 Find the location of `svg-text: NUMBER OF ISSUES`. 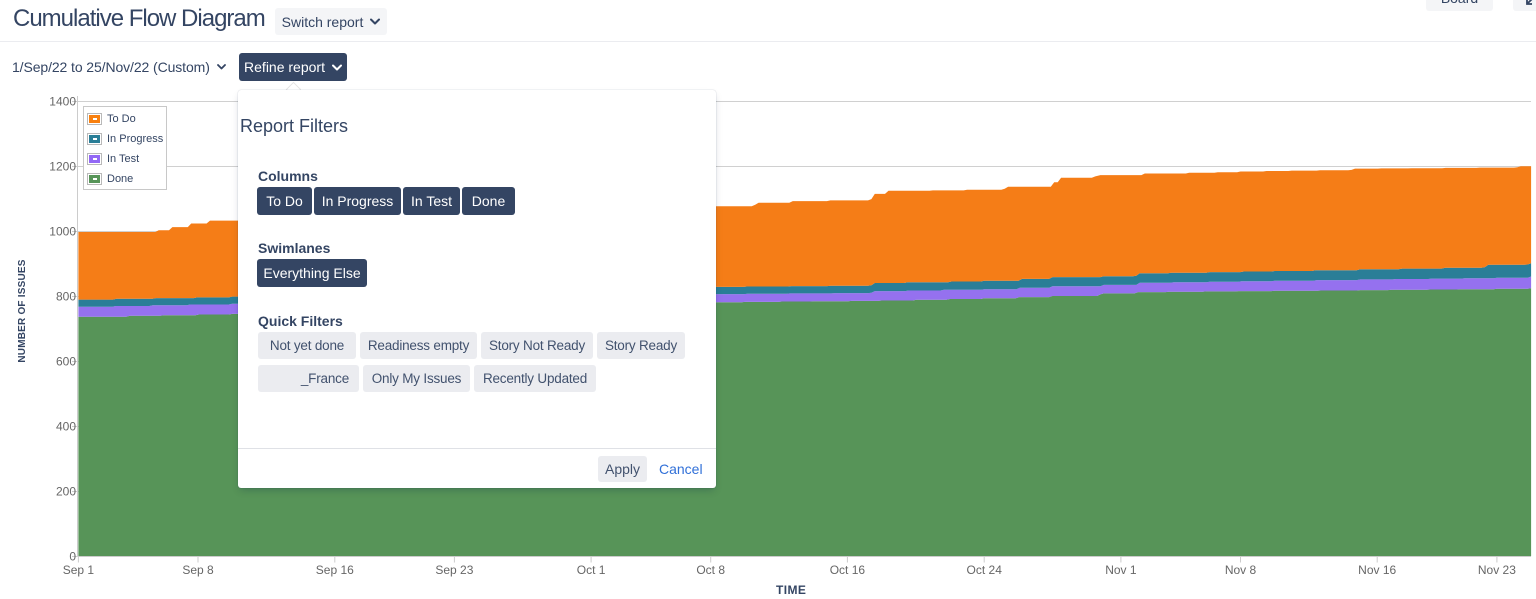

svg-text: NUMBER OF ISSUES is located at coordinates (22, 310).